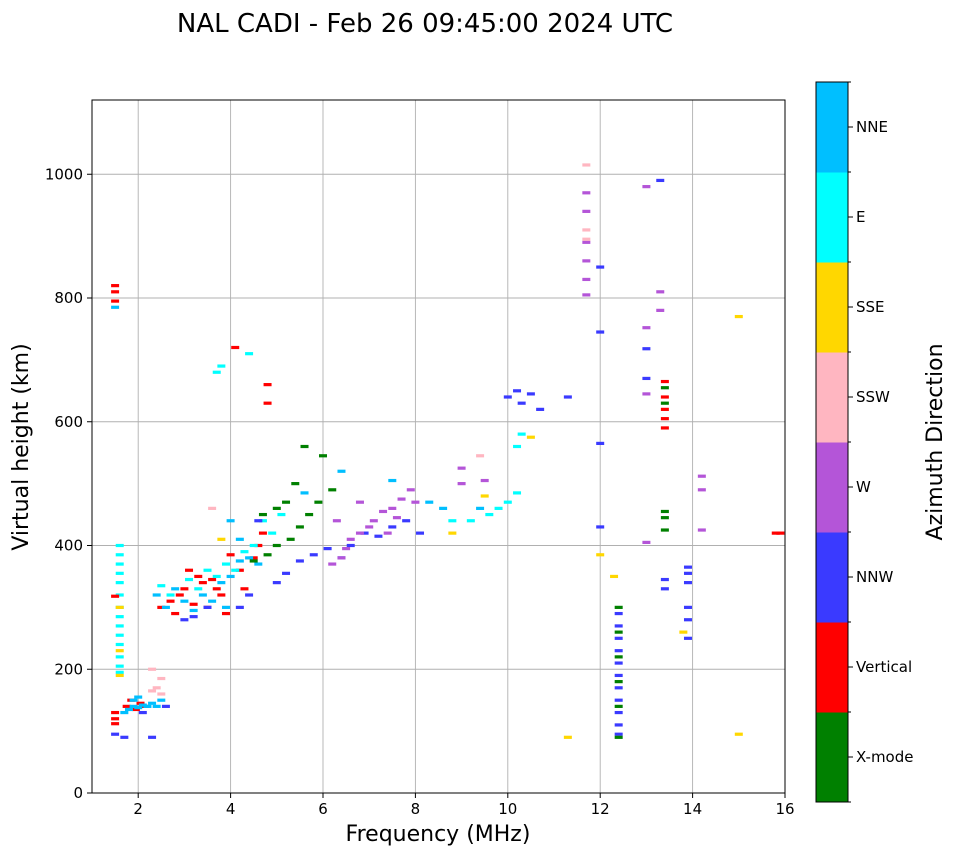 Image resolution: width=958 pixels, height=857 pixels. Describe the element at coordinates (425, 24) in the screenshot. I see `chart-title: NAL CADI - Feb 26 09:45:00 2024 UTC` at that location.